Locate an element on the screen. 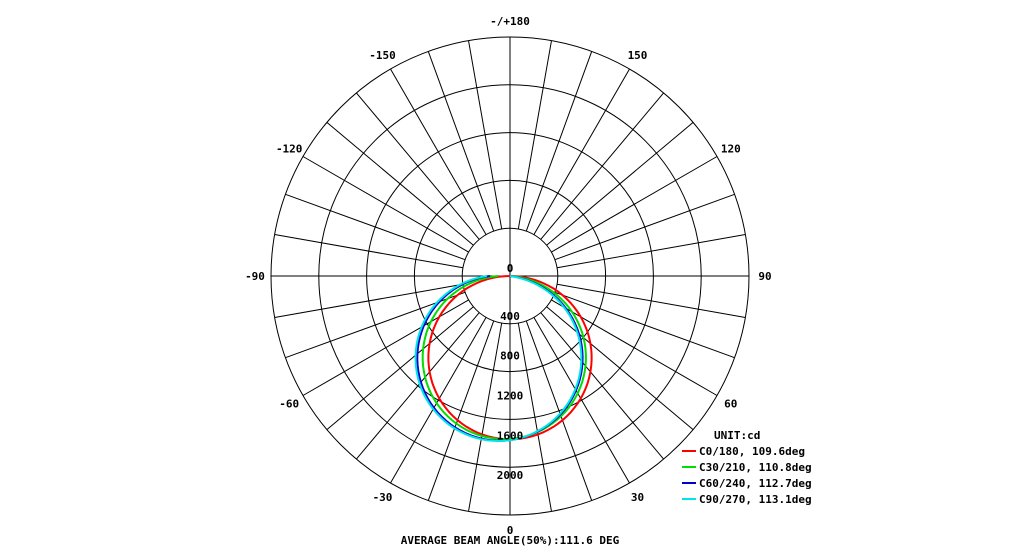 The width and height of the screenshot is (1020, 553). radial-tick-label: 1200 is located at coordinates (510, 396).